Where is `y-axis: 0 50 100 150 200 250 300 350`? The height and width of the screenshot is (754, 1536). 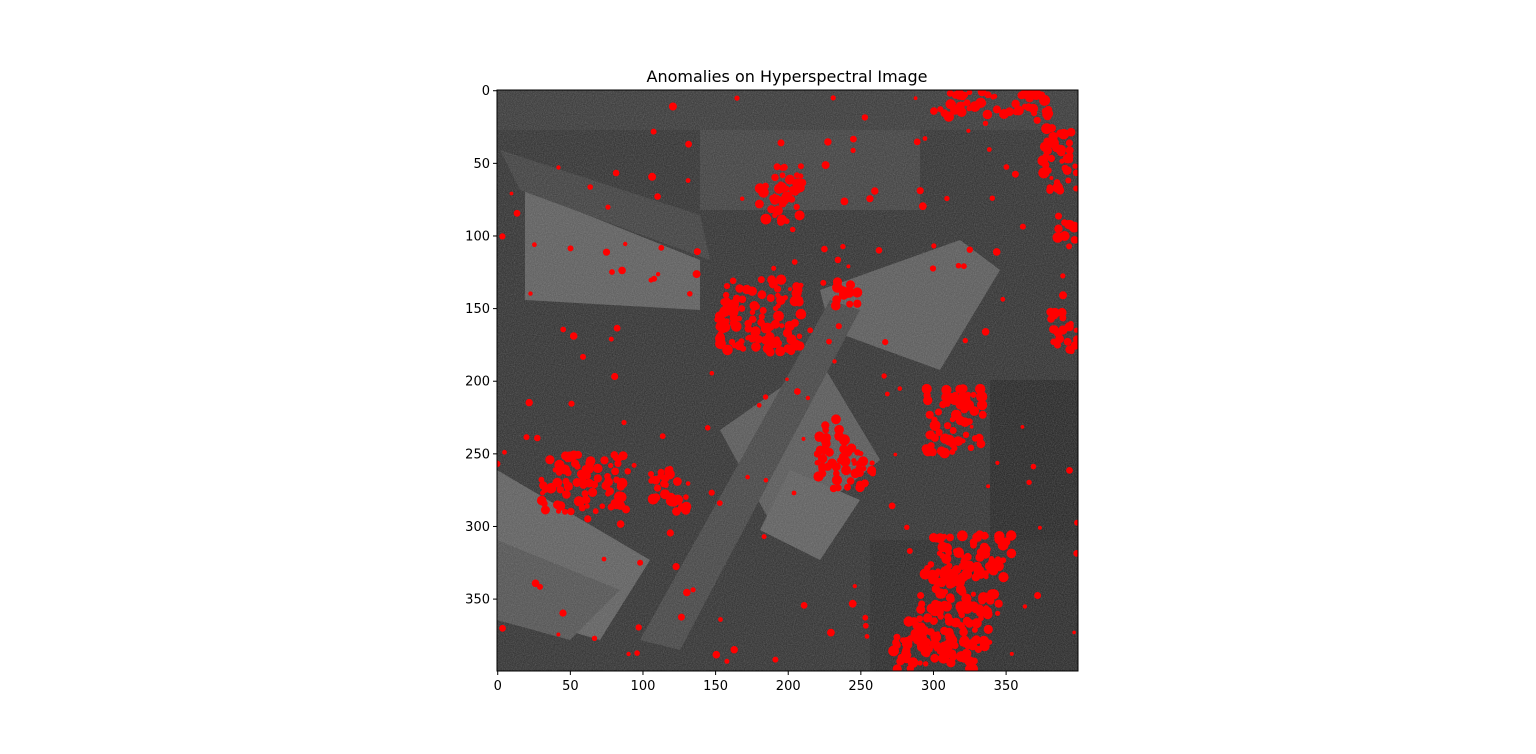 y-axis: 0 50 100 150 200 250 300 350 is located at coordinates (481, 346).